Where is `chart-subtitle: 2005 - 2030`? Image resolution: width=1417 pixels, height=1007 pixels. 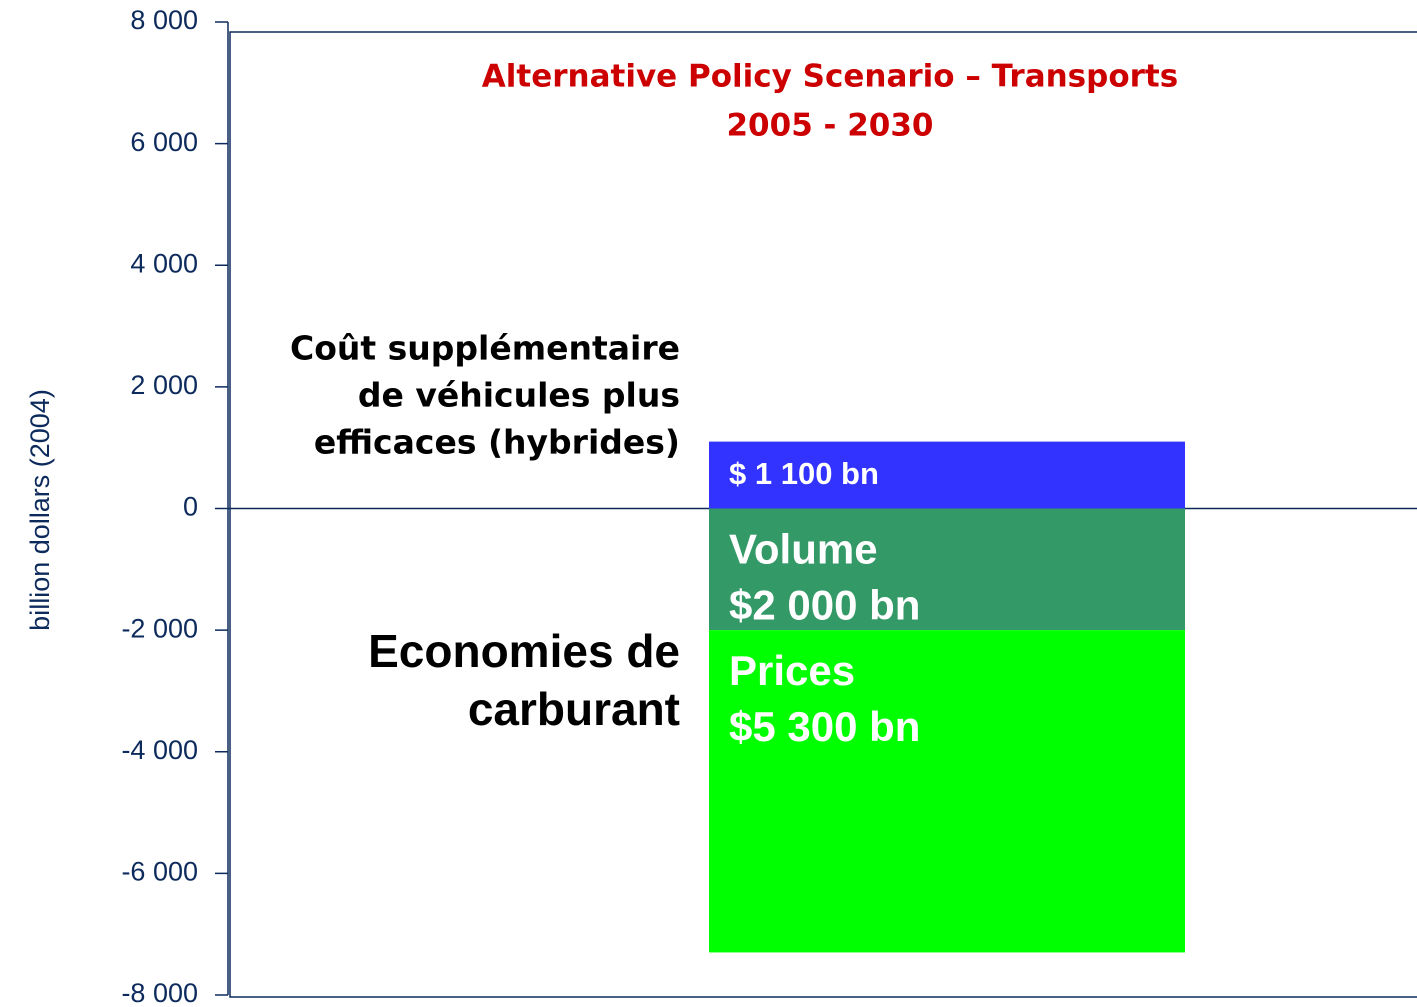
chart-subtitle: 2005 - 2030 is located at coordinates (829, 126).